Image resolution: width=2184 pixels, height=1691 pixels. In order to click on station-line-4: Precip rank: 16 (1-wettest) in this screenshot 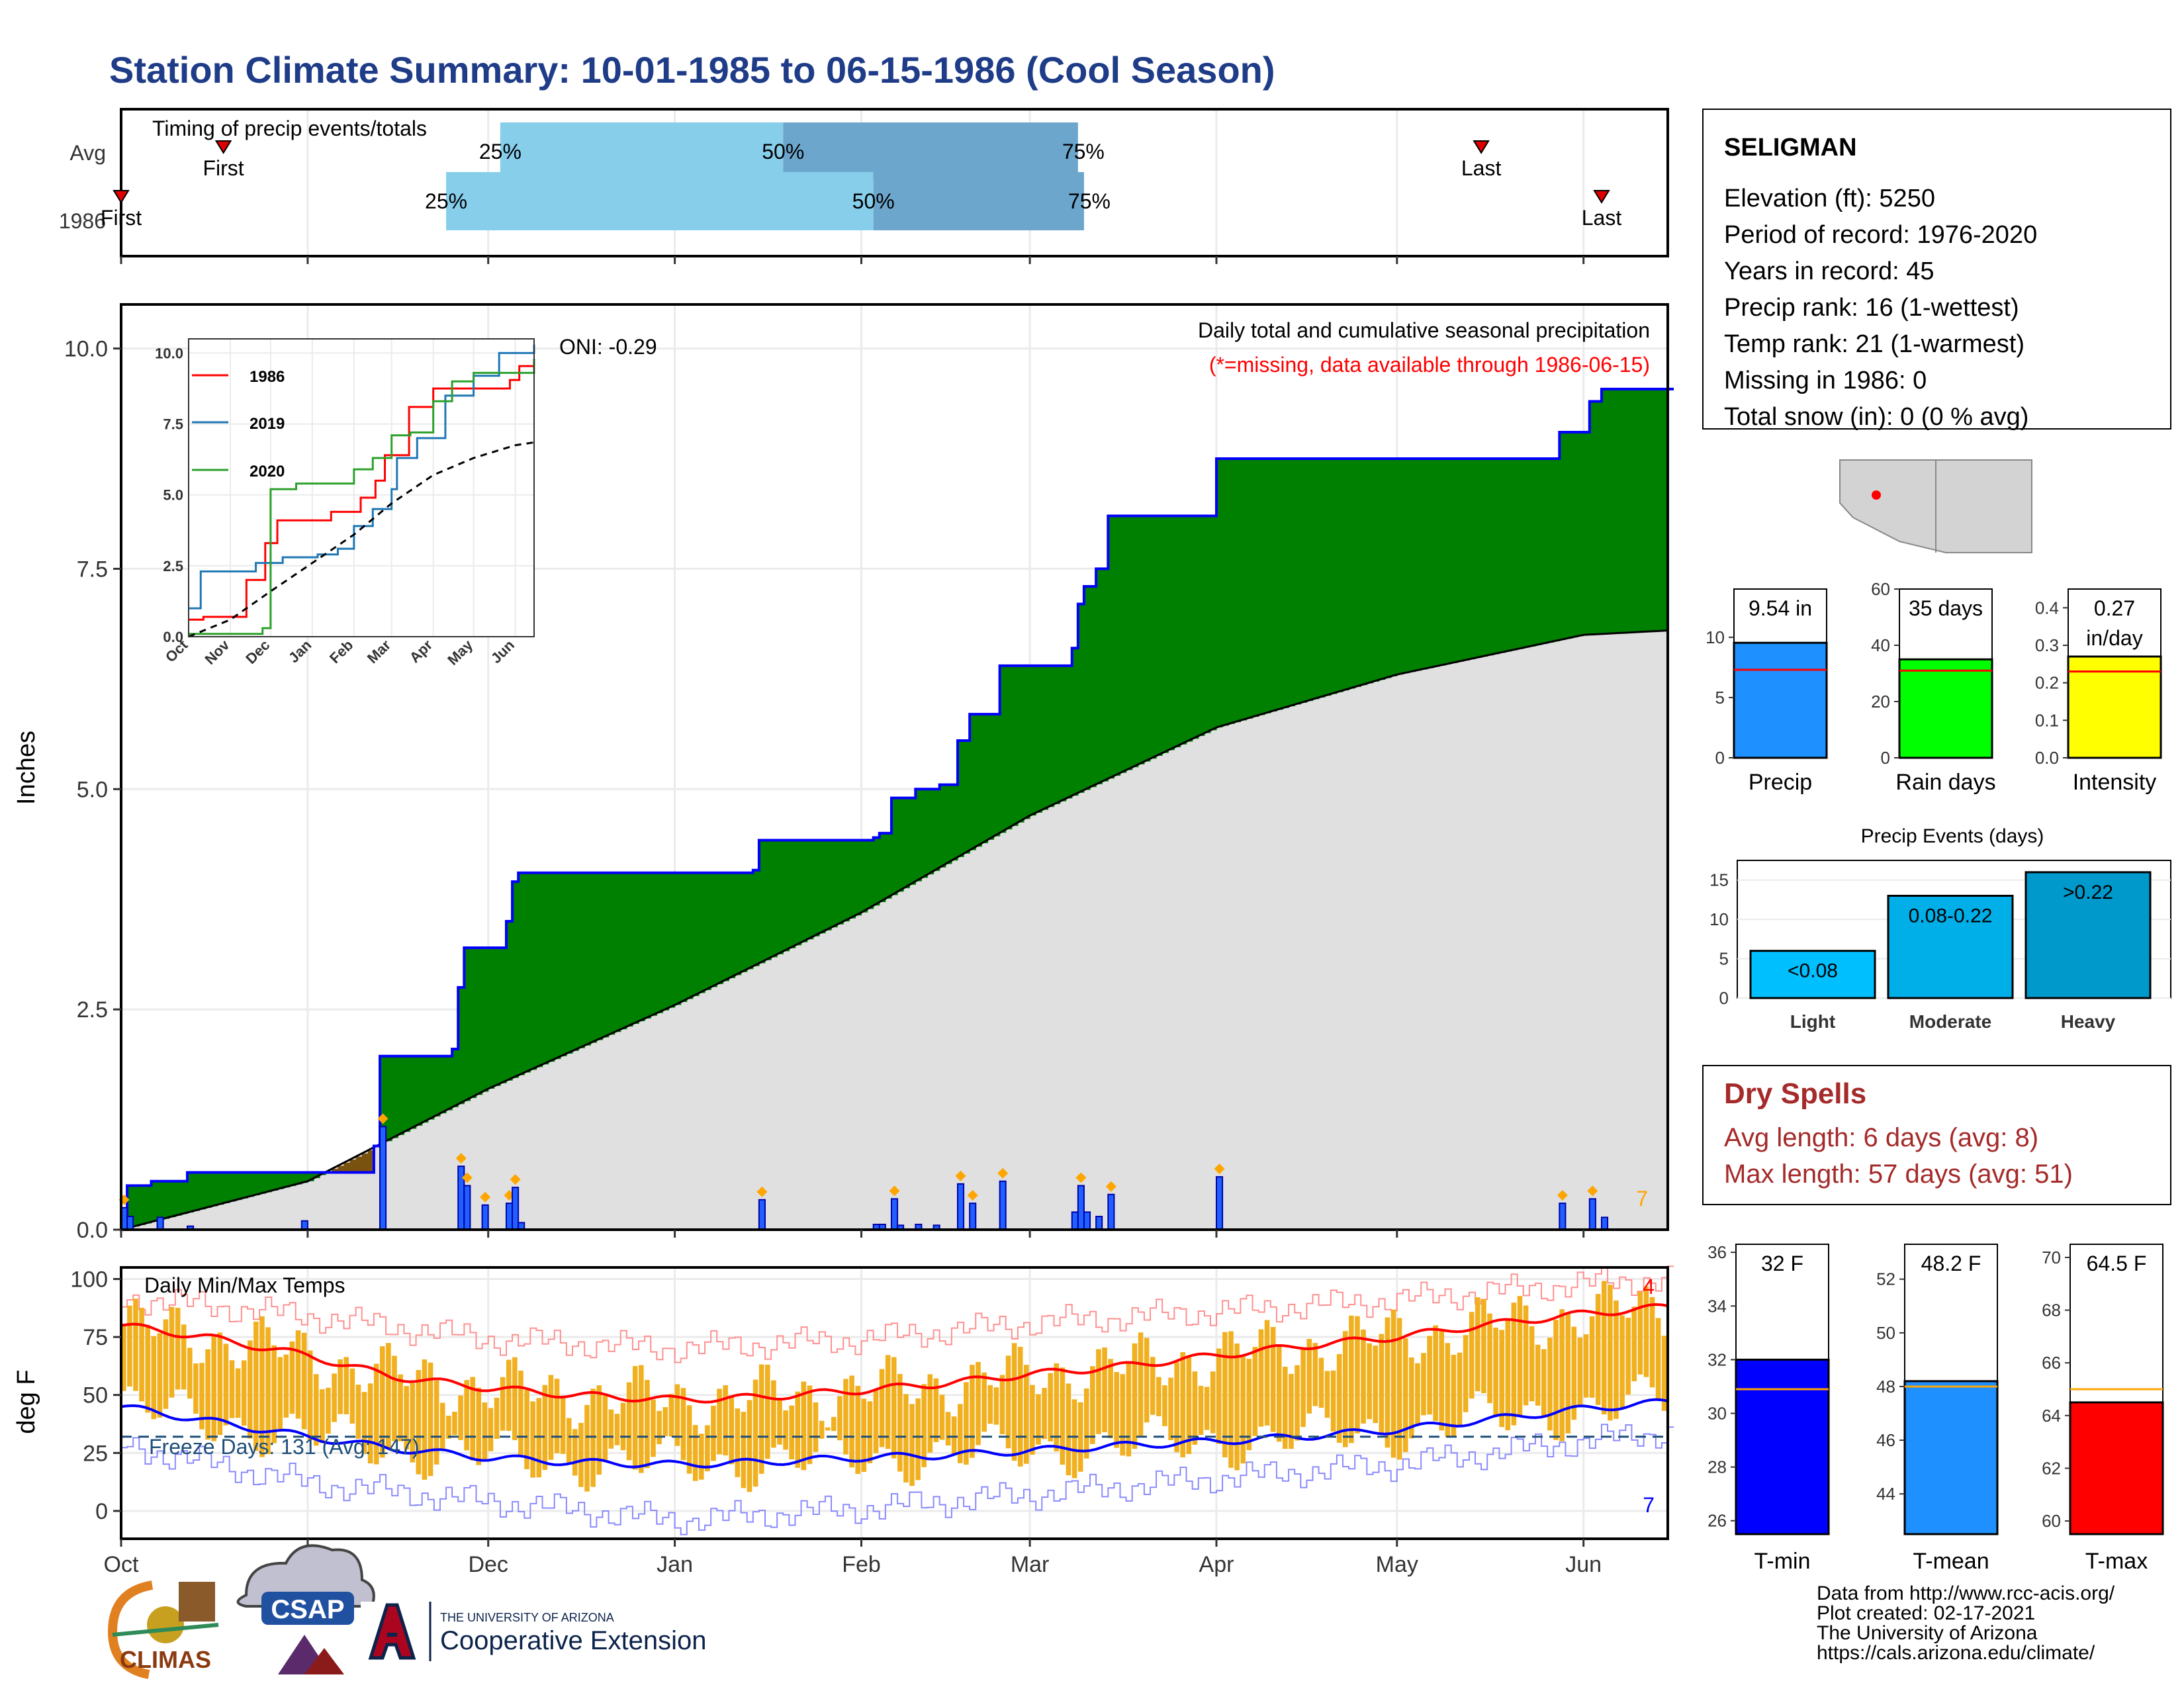, I will do `click(1871, 308)`.